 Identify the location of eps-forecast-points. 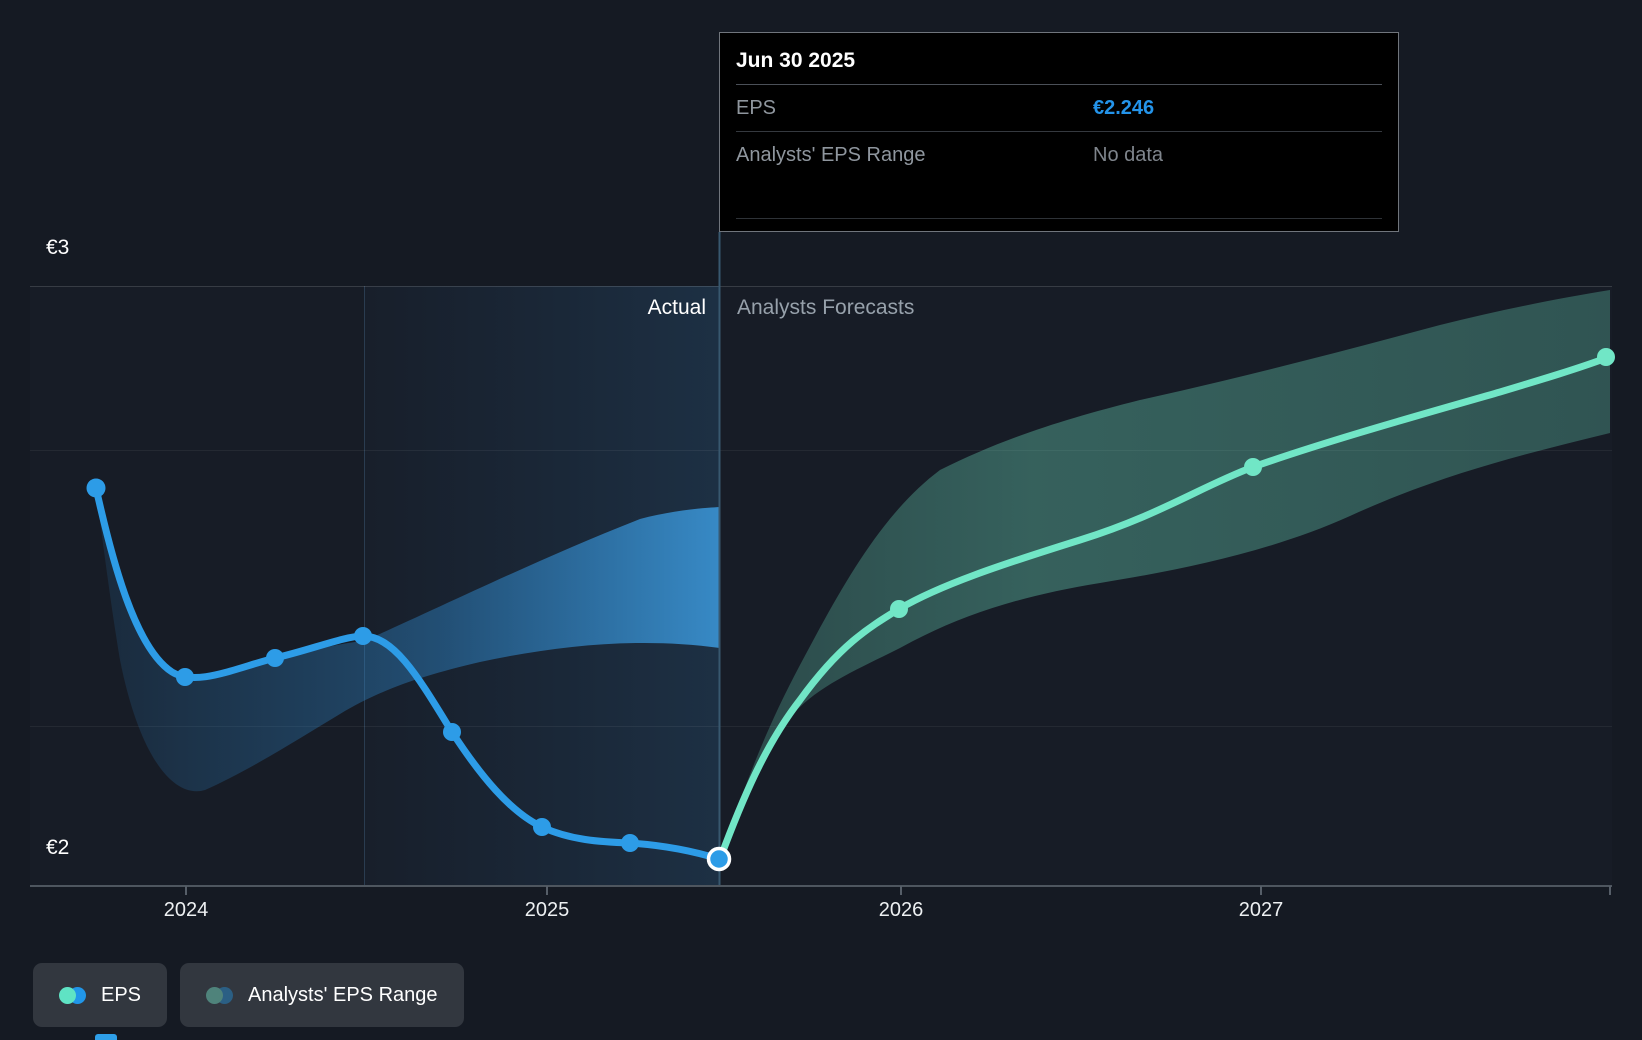
(1252, 483).